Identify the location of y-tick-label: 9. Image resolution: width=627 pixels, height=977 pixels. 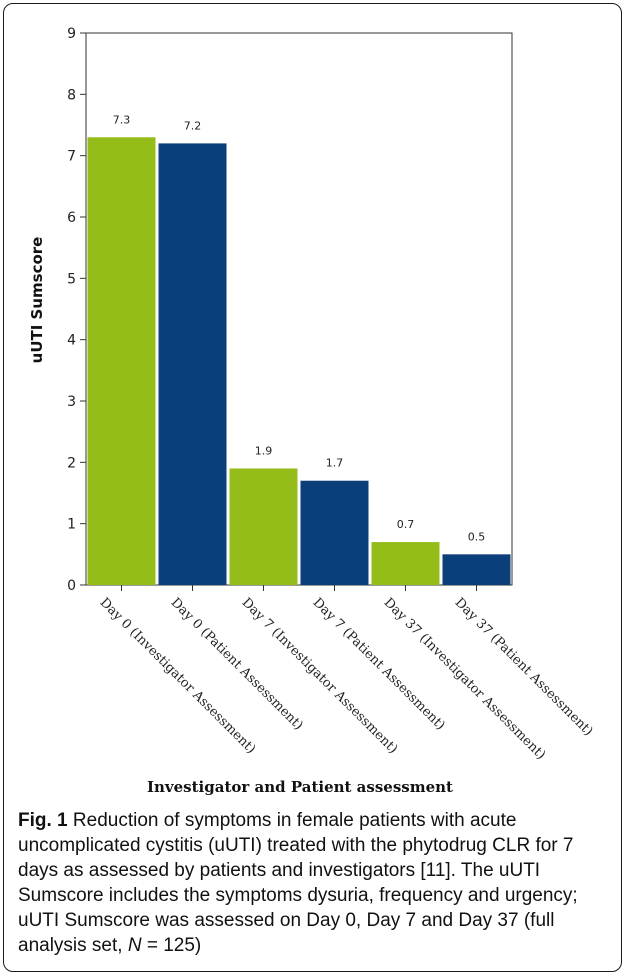
(71, 34).